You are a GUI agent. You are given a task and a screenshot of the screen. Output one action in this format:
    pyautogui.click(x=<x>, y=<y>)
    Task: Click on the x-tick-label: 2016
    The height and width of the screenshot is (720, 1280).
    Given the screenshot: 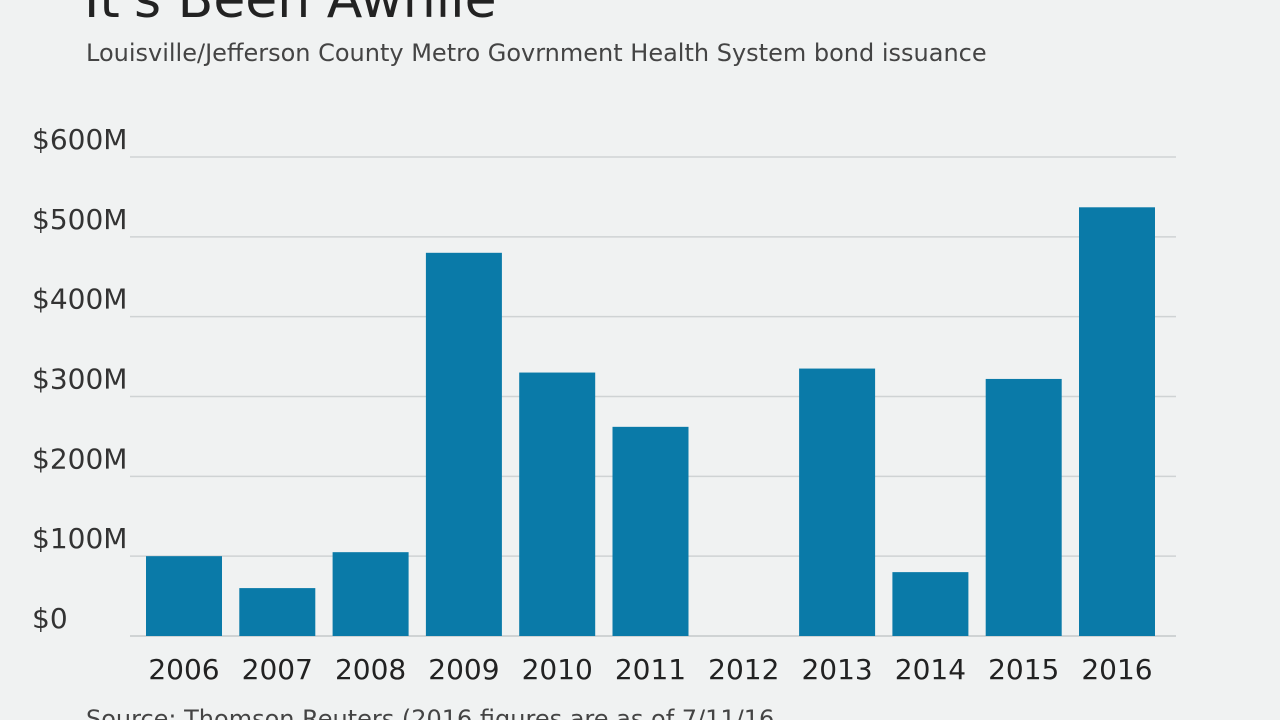 What is the action you would take?
    pyautogui.click(x=1116, y=669)
    